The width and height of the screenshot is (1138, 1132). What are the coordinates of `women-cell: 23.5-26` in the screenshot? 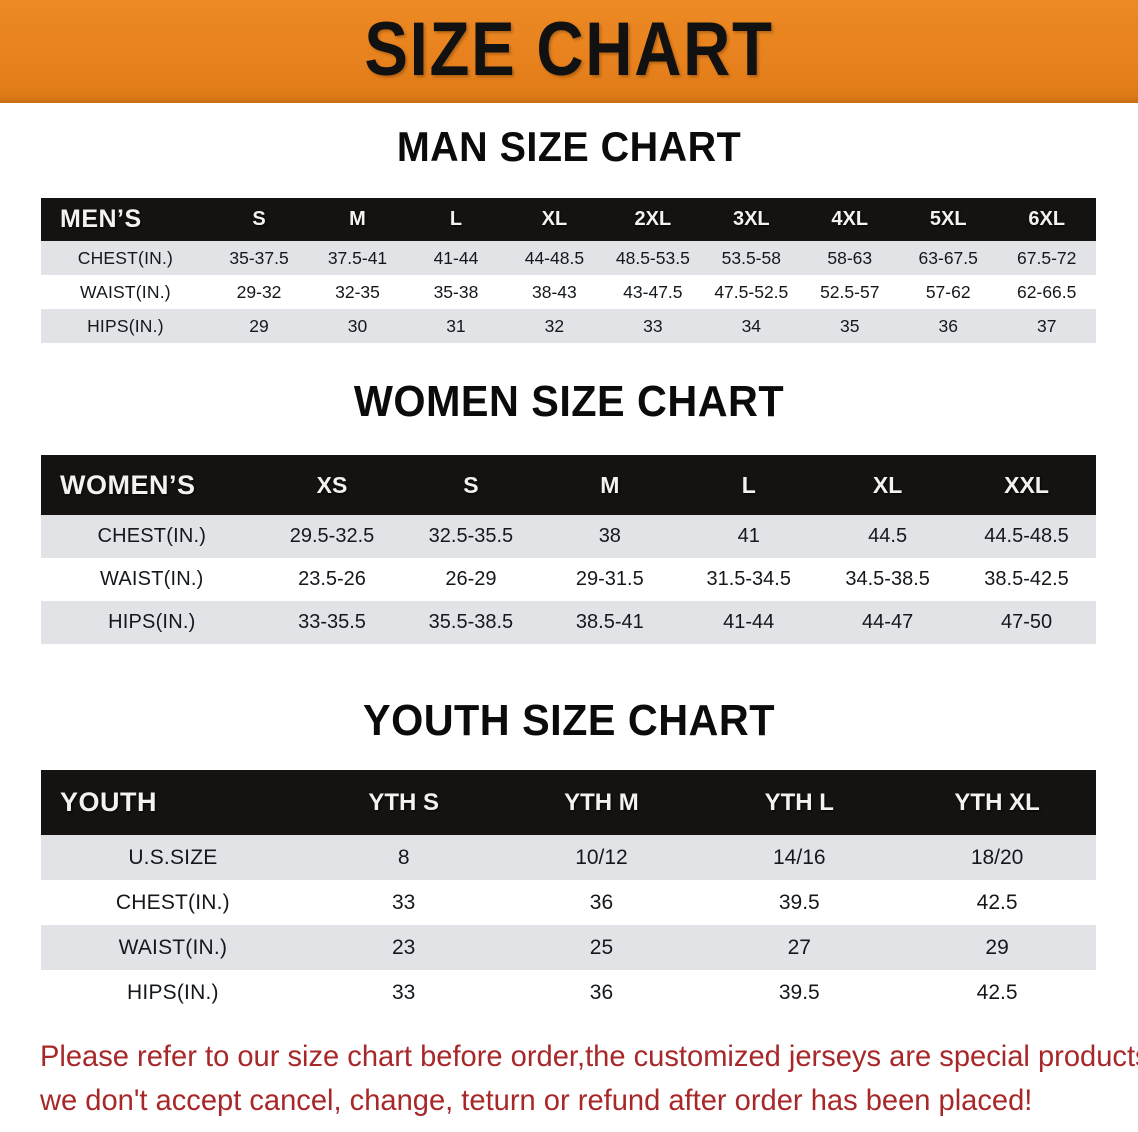 It's located at (332, 579).